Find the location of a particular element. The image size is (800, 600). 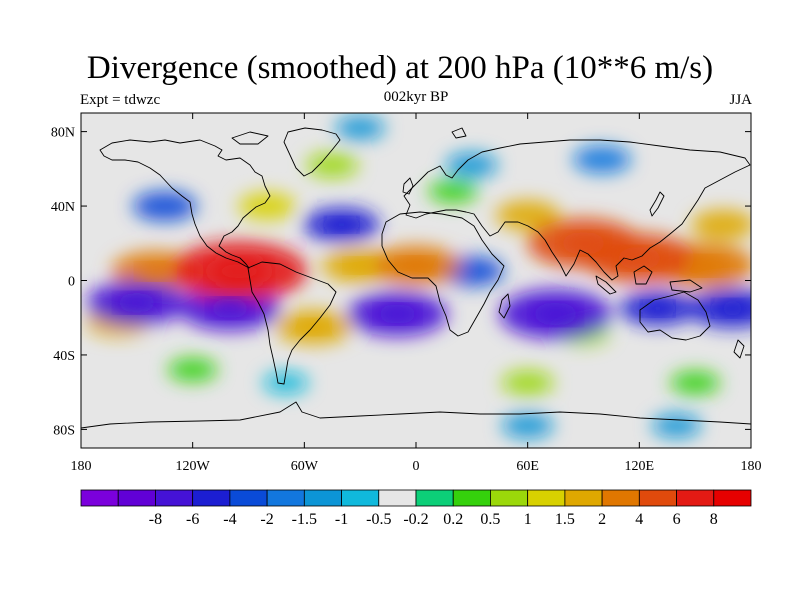

colorbar-label: -6 is located at coordinates (192, 519).